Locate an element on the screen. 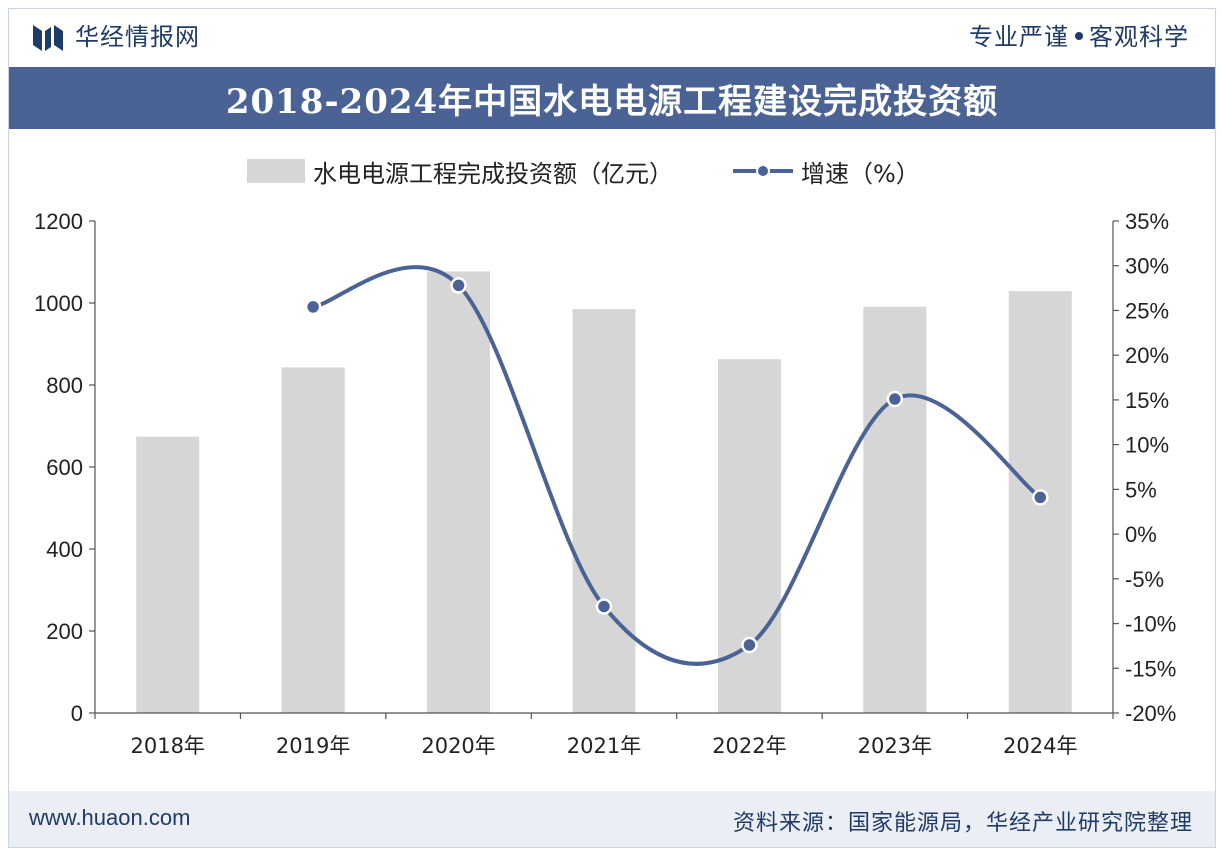 This screenshot has height=854, width=1222. y-left-tick-6: 1200 is located at coordinates (58, 221).